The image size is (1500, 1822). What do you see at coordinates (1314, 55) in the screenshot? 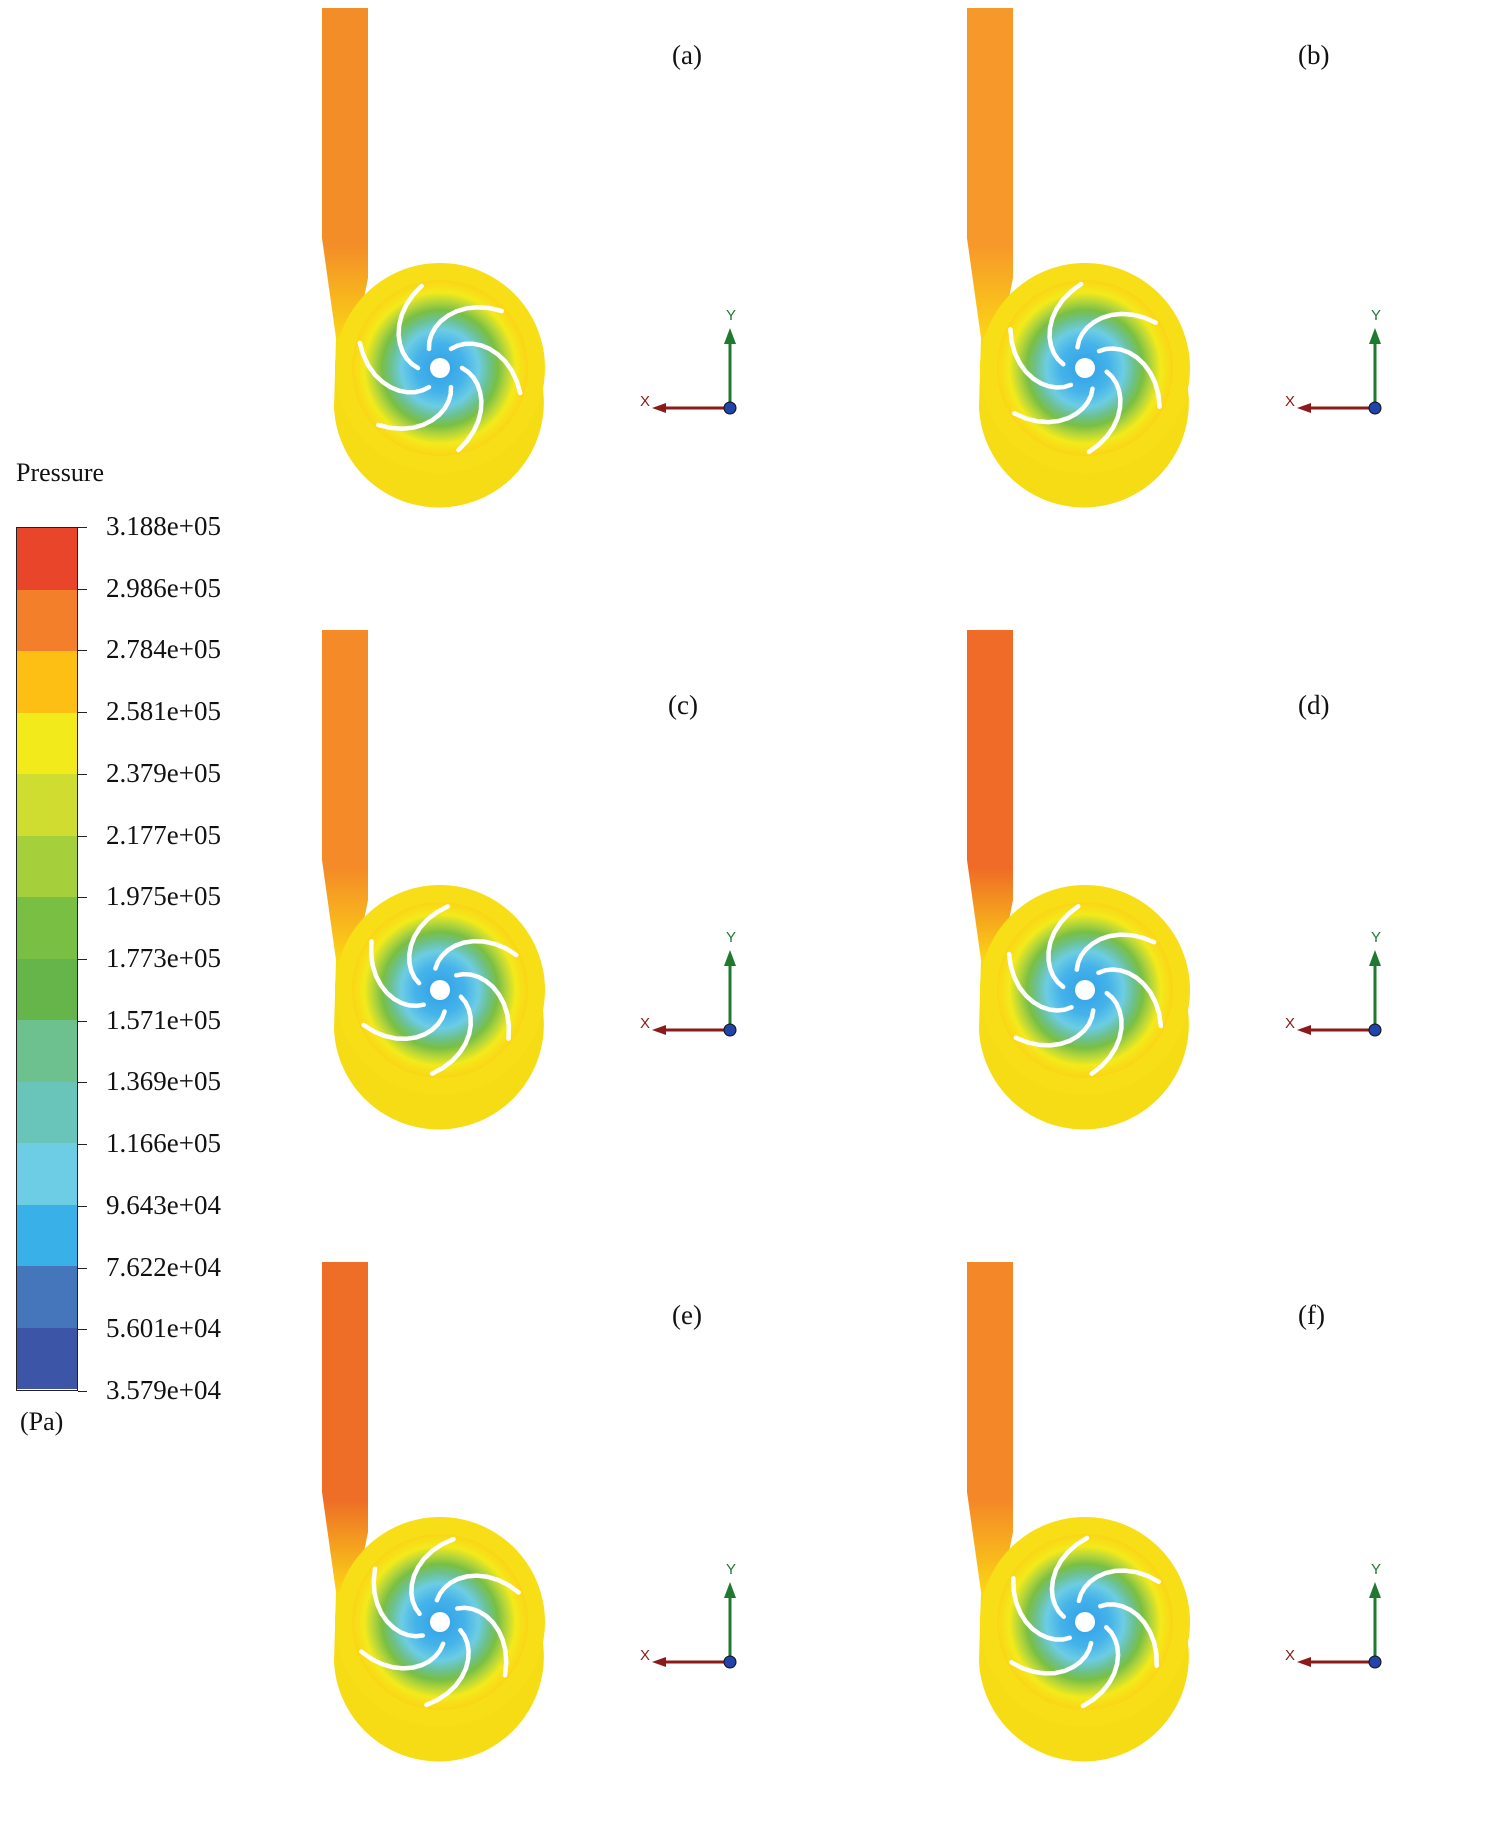
I see `panel-label: (b)` at bounding box center [1314, 55].